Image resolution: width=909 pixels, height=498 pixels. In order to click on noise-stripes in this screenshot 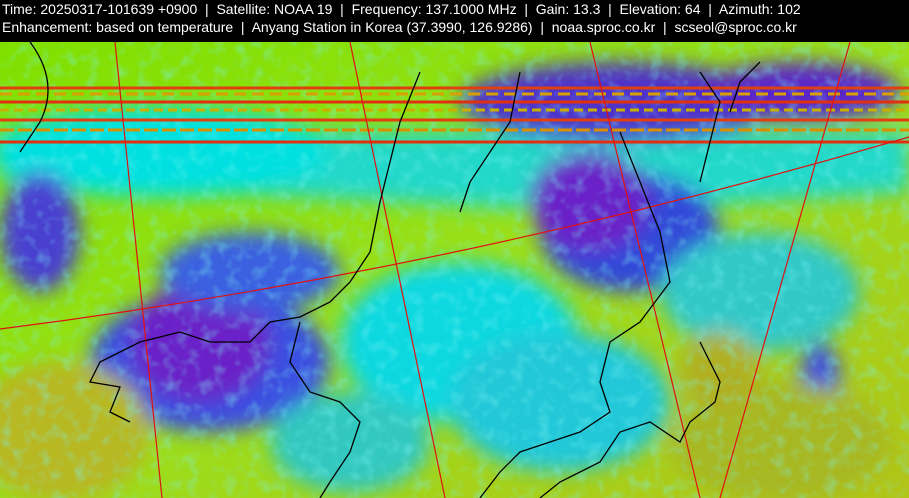, I will do `click(454, 115)`.